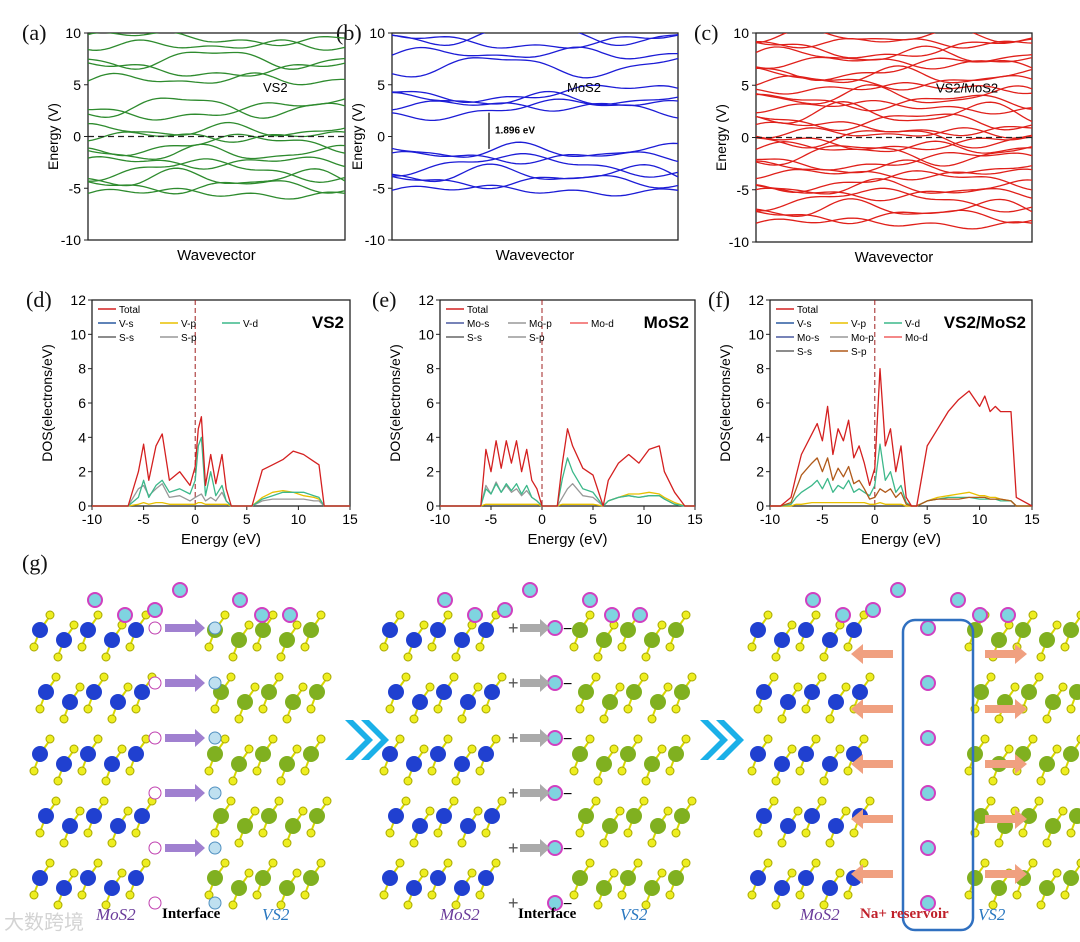 Image resolution: width=1080 pixels, height=942 pixels. What do you see at coordinates (985, 322) in the screenshot?
I see `material-label: VS2/MoS2` at bounding box center [985, 322].